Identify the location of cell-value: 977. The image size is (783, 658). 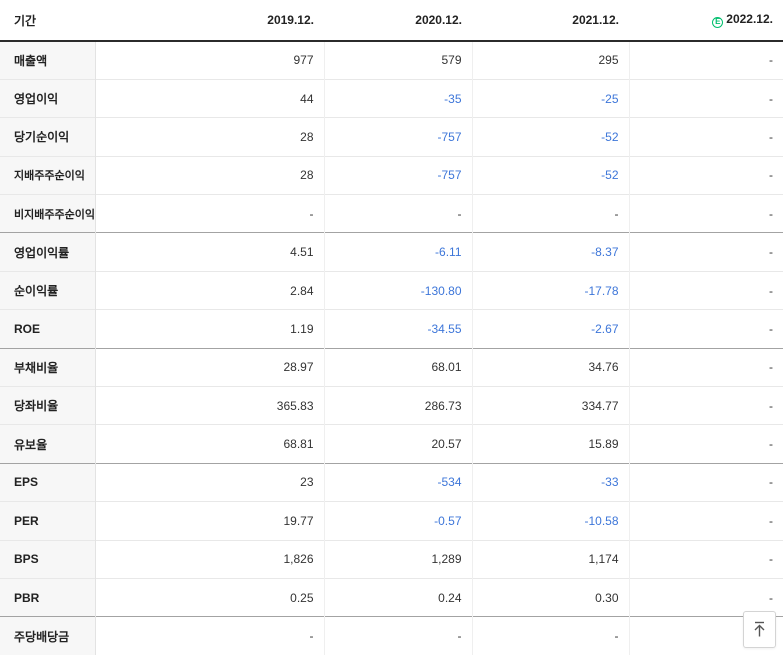
(210, 60).